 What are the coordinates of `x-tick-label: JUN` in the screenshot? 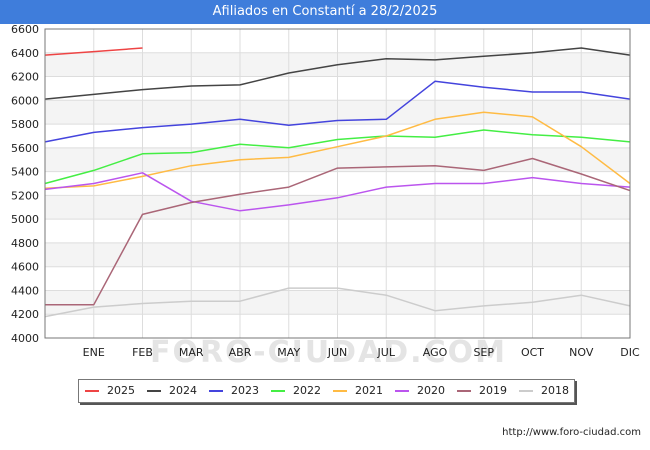 It's located at (337, 352).